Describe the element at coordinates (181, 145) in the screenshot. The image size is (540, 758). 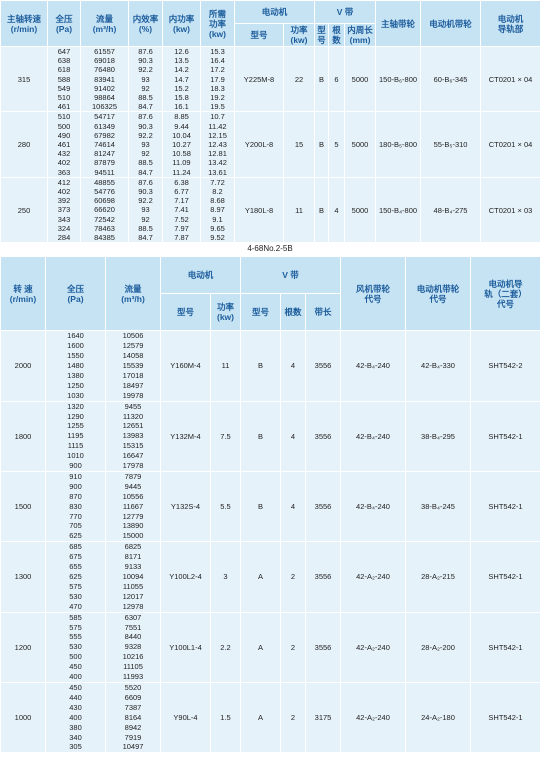
I see `value: 10.27` at that location.